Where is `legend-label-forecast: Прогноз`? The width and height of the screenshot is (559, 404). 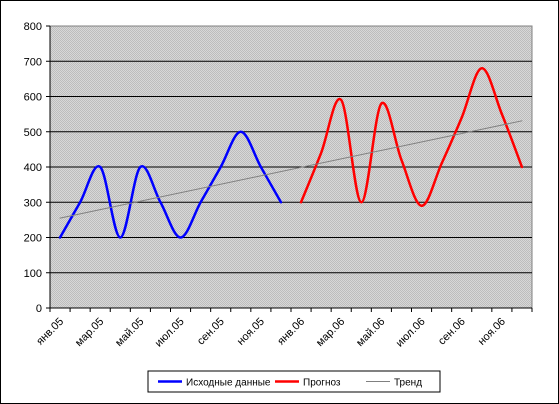 legend-label-forecast: Прогноз is located at coordinates (322, 383).